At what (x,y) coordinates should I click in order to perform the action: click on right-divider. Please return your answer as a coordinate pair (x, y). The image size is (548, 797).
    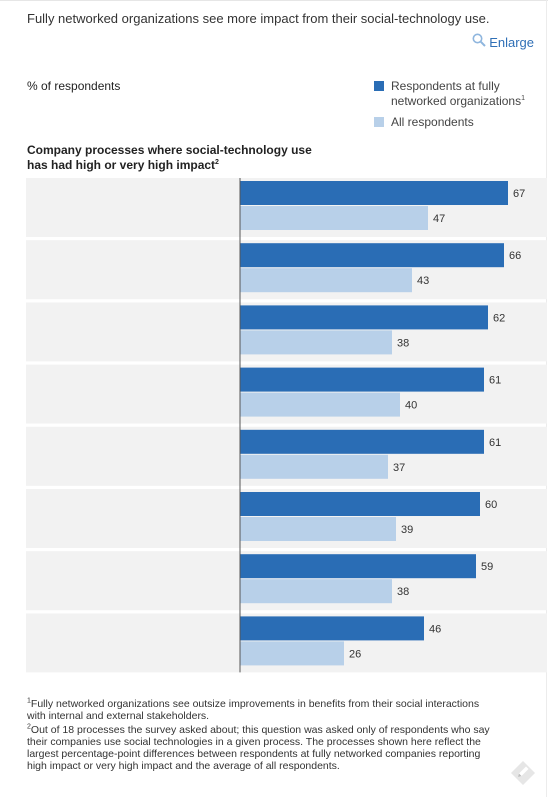
    Looking at the image, I should click on (546, 398).